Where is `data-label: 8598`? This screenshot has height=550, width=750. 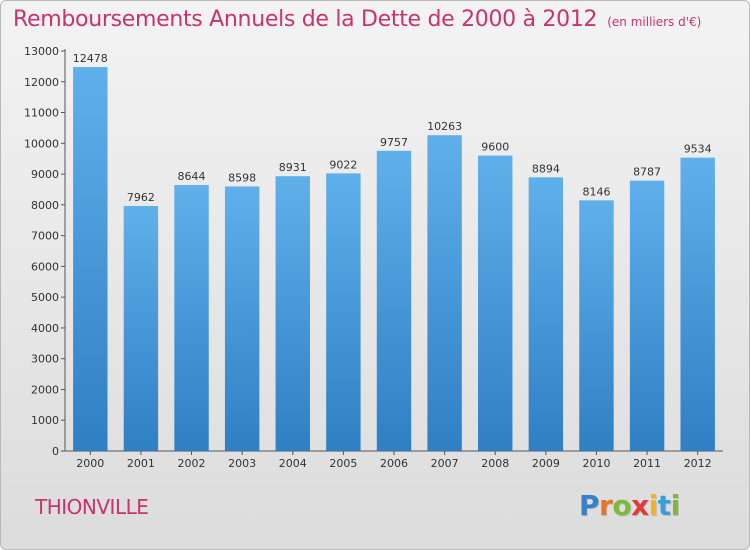
data-label: 8598 is located at coordinates (242, 177).